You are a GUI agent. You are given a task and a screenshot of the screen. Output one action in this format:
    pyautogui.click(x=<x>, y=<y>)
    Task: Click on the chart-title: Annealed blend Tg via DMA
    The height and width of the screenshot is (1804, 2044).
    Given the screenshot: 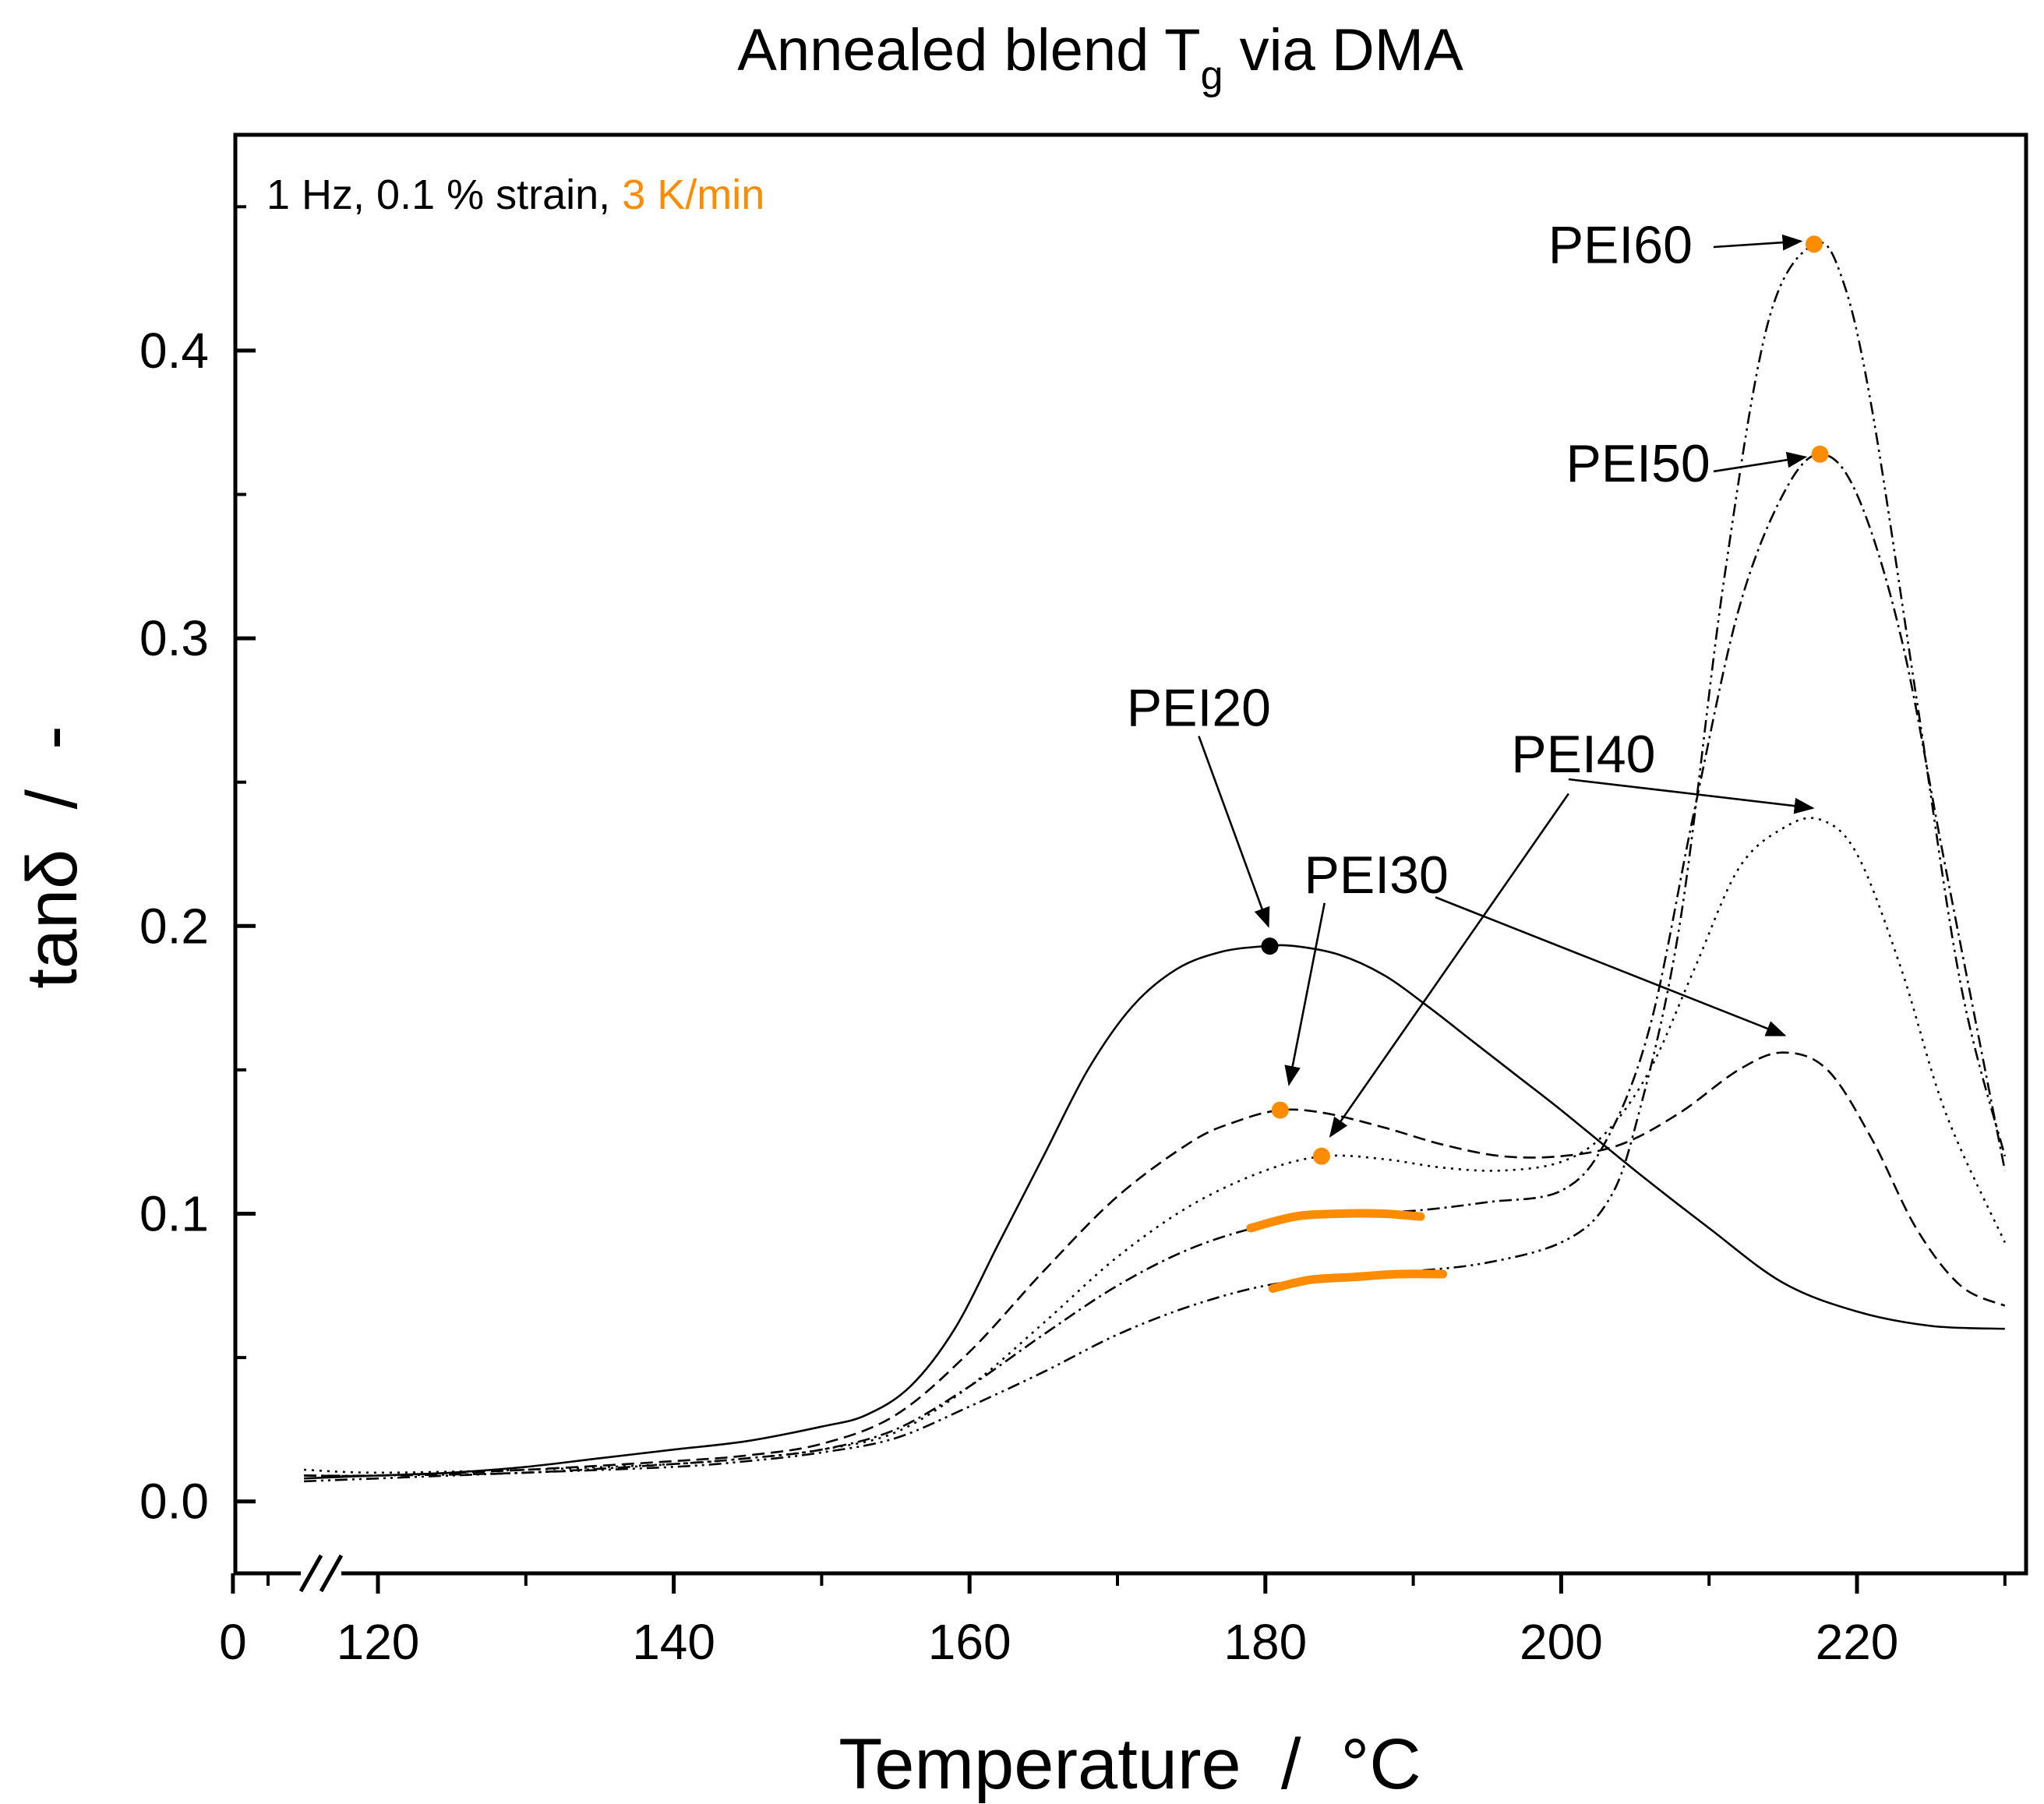 What is the action you would take?
    pyautogui.click(x=1100, y=57)
    